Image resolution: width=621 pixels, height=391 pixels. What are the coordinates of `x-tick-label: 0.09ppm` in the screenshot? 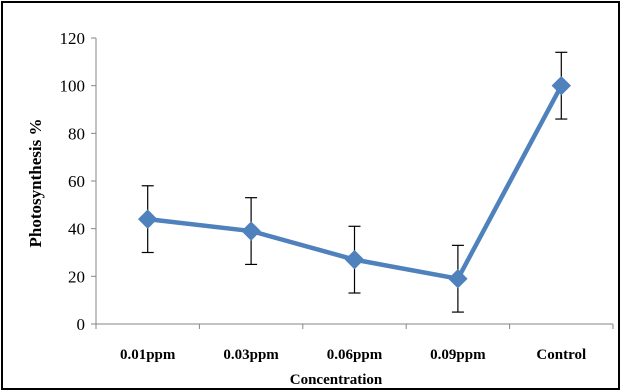 It's located at (458, 355).